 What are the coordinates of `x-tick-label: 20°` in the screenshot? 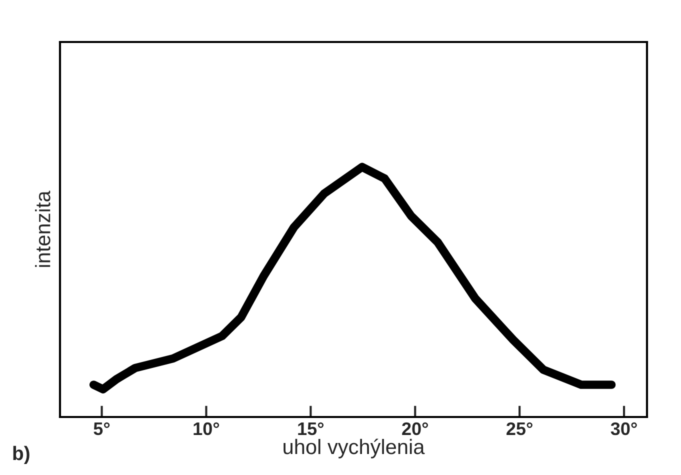 It's located at (415, 429).